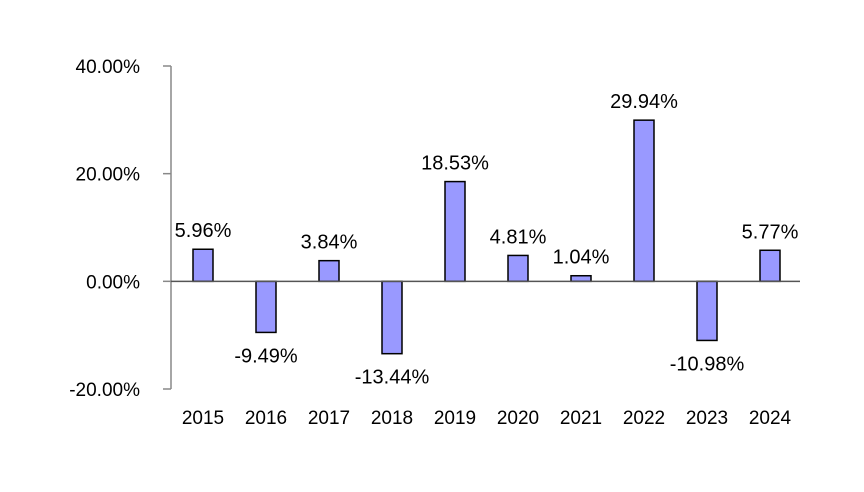 This screenshot has width=864, height=492. I want to click on x-tick-label-2023: 2023, so click(707, 418).